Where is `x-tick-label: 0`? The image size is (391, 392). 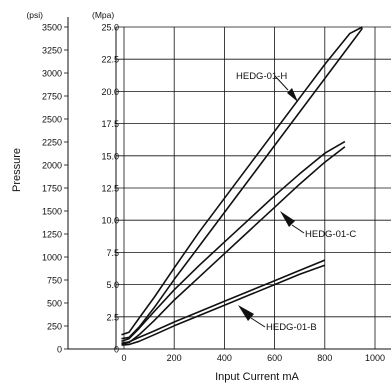
x-tick-label: 0 is located at coordinates (123, 358).